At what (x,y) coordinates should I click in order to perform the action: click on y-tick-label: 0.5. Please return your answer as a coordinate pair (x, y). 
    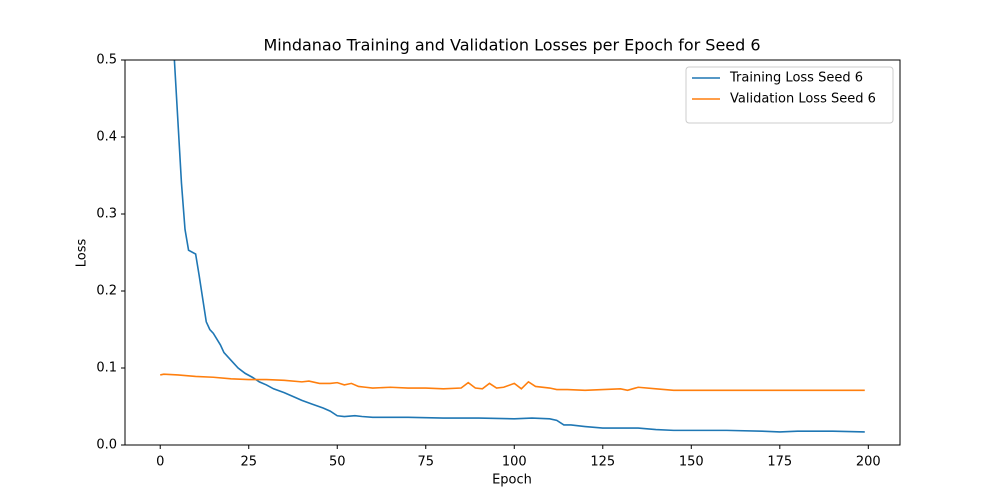
    Looking at the image, I should click on (106, 60).